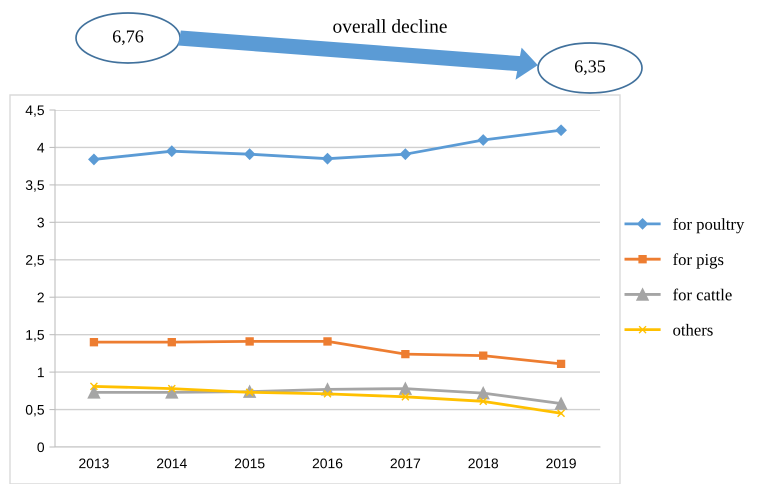 The height and width of the screenshot is (484, 762). Describe the element at coordinates (483, 463) in the screenshot. I see `x-tick-label: 2018` at that location.